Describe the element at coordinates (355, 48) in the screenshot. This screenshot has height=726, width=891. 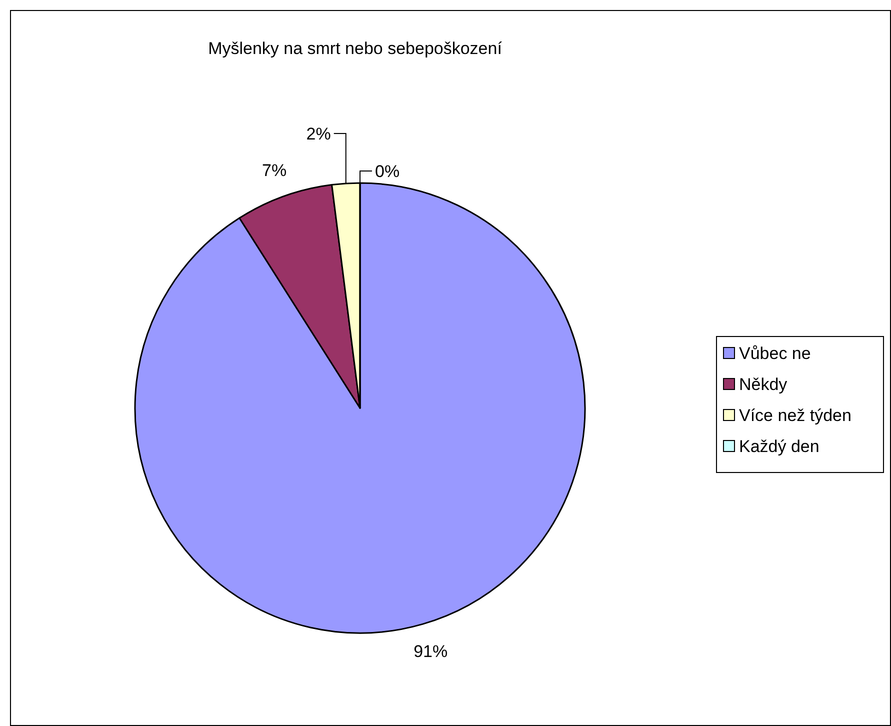
I see `chart-title: Myšlenky na smrt nebo sebepoškození` at that location.